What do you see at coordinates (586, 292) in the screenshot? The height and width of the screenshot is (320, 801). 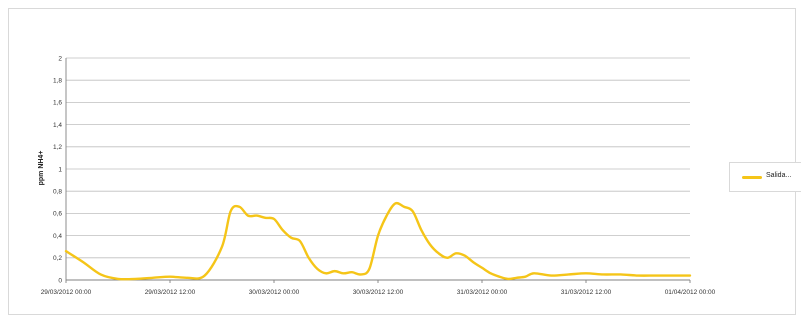 I see `x-tick-label: 31/03/2012 12:00` at bounding box center [586, 292].